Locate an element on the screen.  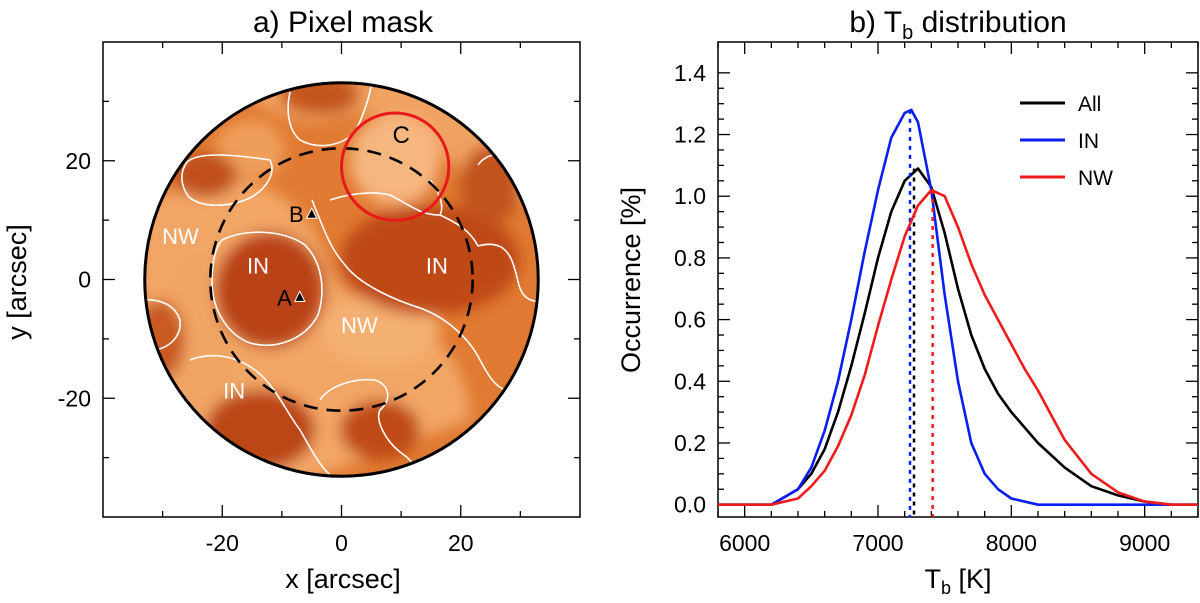
legend: All IN NW is located at coordinates (1066, 141).